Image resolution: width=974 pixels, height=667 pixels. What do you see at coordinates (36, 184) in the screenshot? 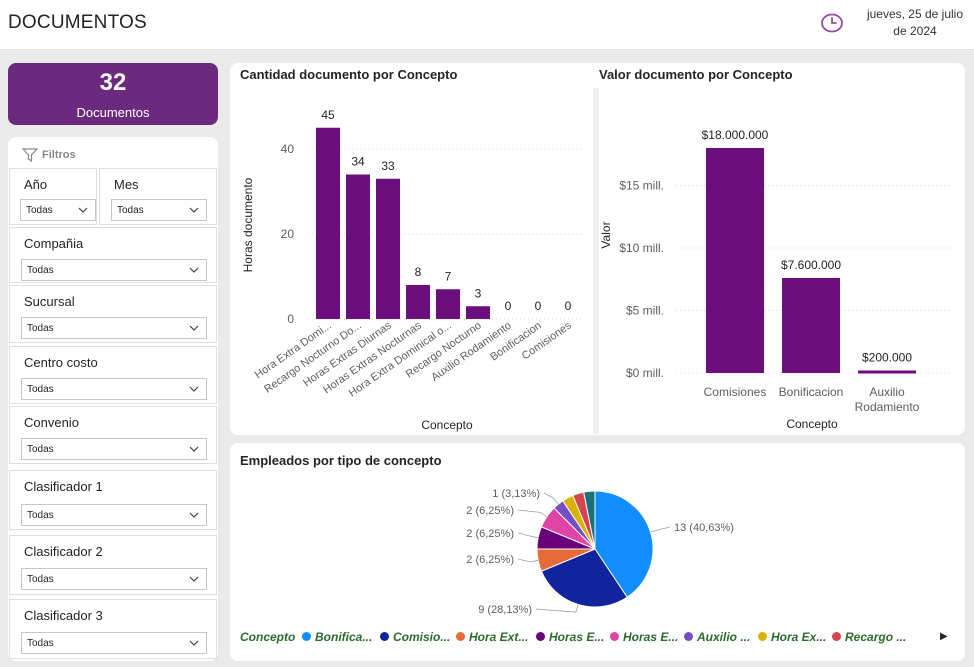
I see `slicer-year-title: Año` at bounding box center [36, 184].